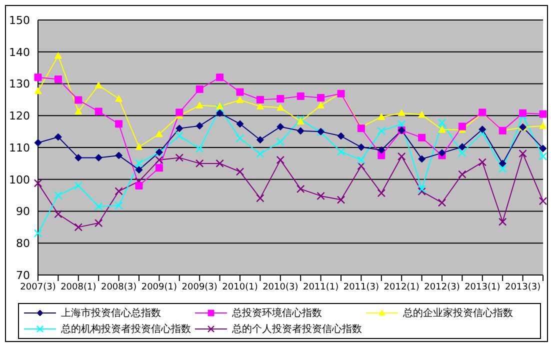 The image size is (551, 343). I want to click on y-tick-label: 90, so click(23, 211).